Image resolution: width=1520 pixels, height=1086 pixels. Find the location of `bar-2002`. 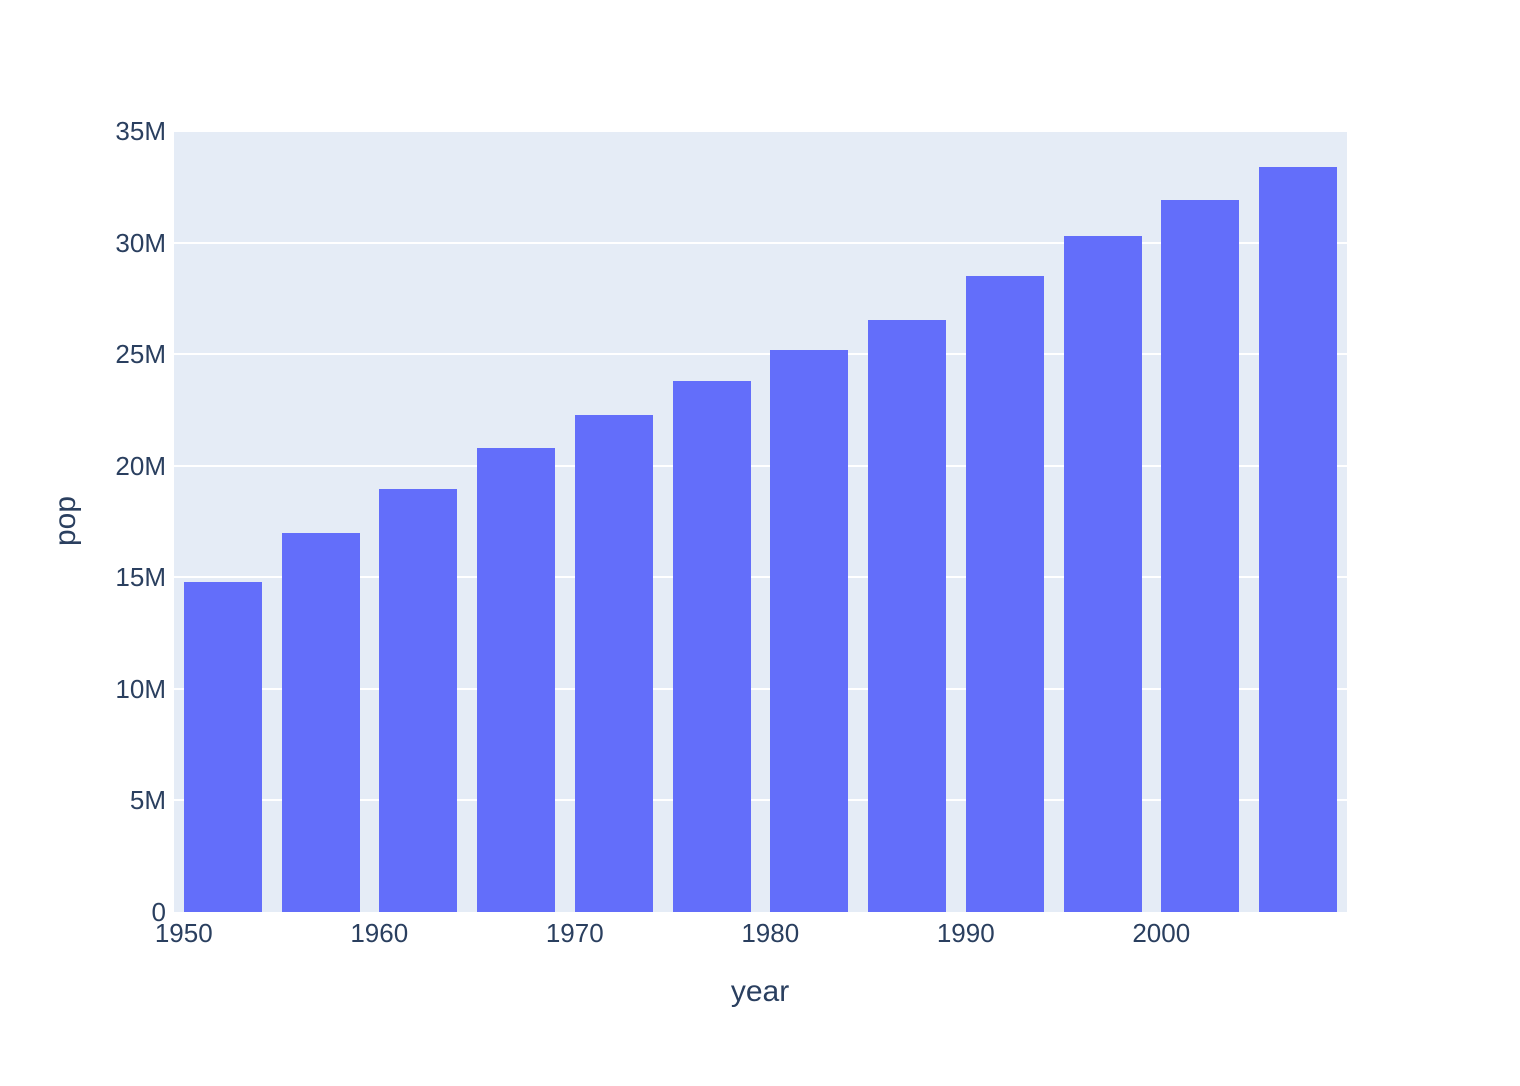

bar-2002 is located at coordinates (1200, 556).